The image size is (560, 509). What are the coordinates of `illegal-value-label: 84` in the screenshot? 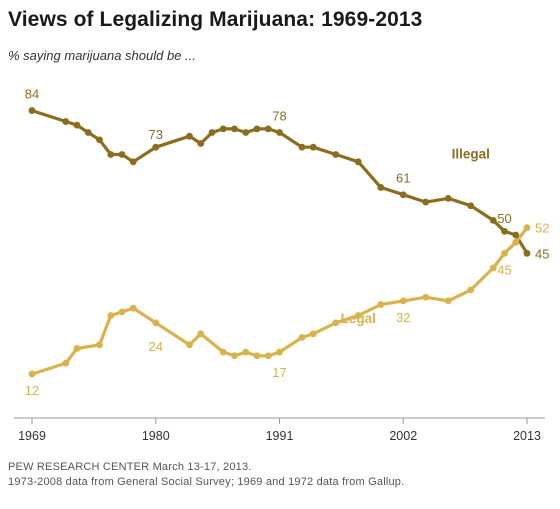 It's located at (32, 94).